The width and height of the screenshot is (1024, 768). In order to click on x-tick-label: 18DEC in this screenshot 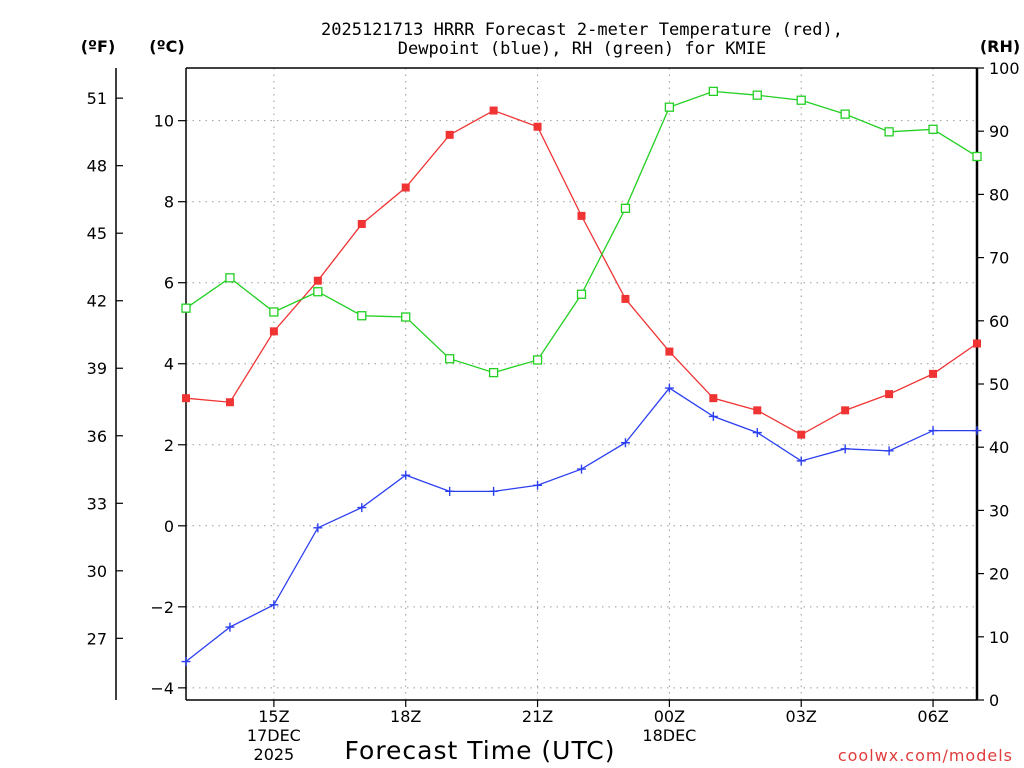, I will do `click(669, 735)`.